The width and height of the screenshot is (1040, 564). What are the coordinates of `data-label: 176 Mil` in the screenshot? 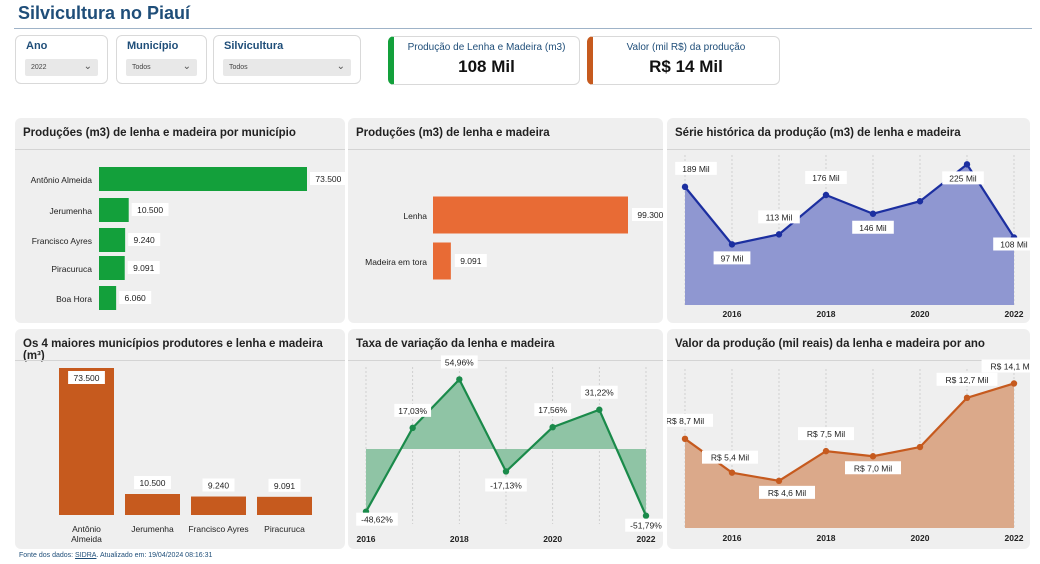 It's located at (826, 178).